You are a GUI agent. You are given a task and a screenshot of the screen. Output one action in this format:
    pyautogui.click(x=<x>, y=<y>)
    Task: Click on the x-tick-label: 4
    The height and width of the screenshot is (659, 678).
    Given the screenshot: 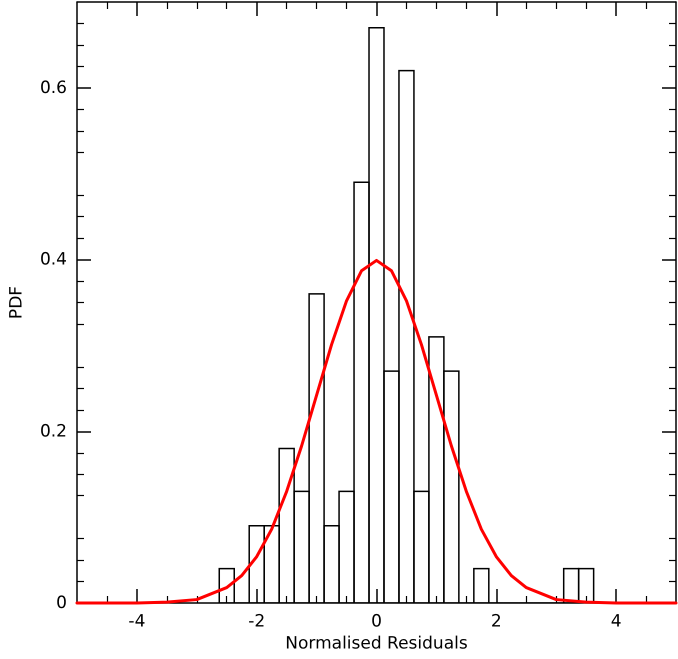 What is the action you would take?
    pyautogui.click(x=616, y=622)
    